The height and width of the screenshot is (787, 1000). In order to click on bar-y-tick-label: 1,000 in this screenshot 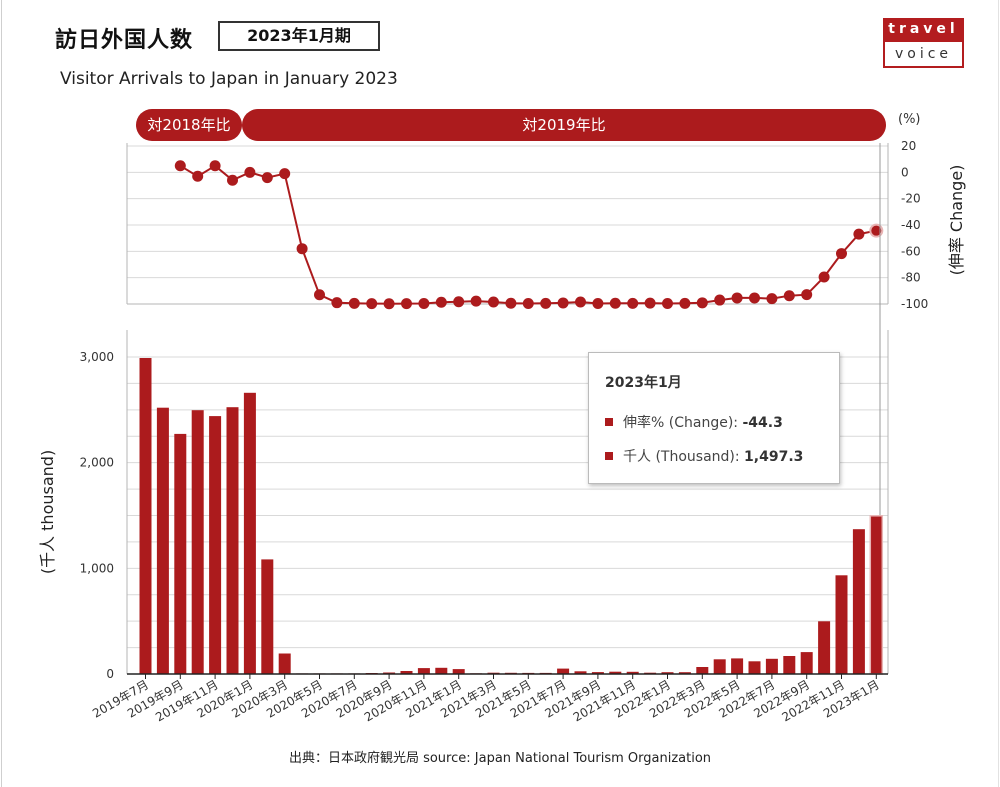, I will do `click(97, 568)`.